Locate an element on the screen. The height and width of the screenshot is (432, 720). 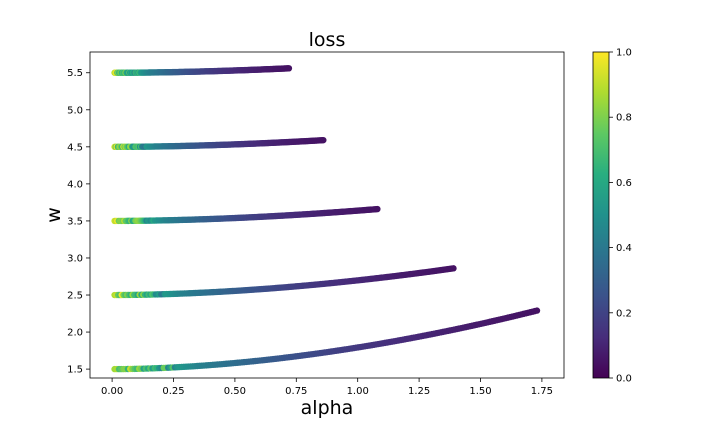
colorbar-tick-label: 0.6 is located at coordinates (624, 183).